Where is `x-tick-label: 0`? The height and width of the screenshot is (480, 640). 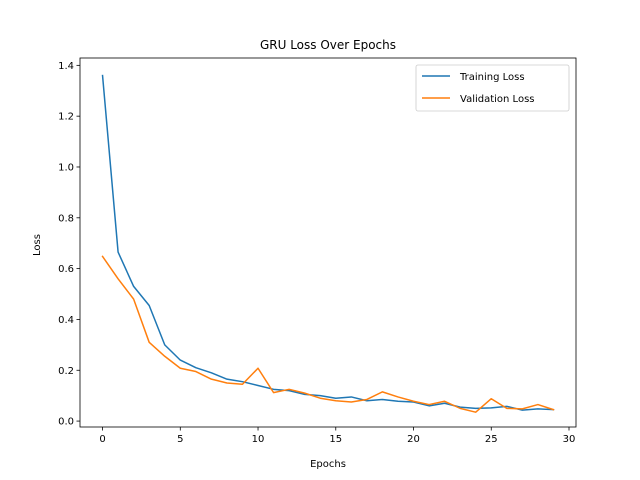
x-tick-label: 0 is located at coordinates (102, 439).